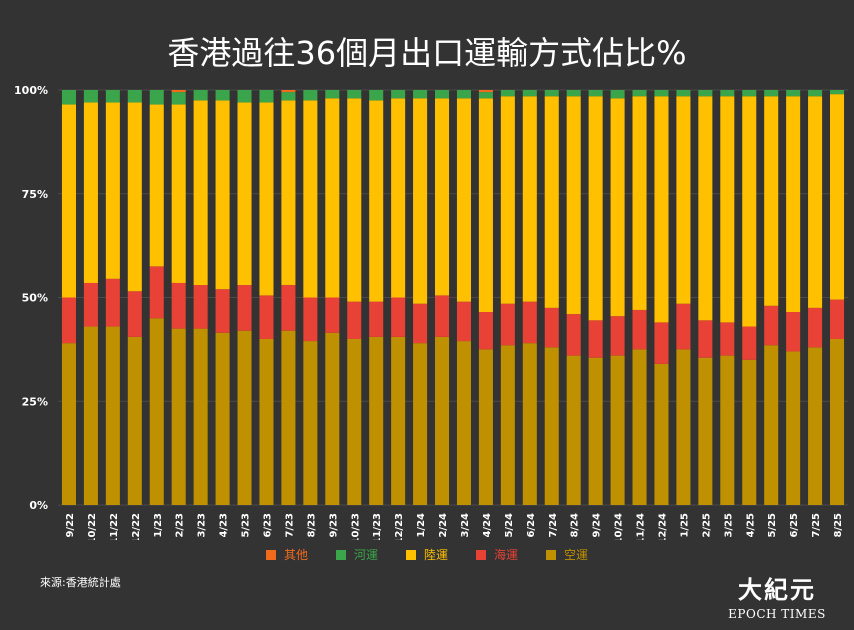 The image size is (854, 630). Describe the element at coordinates (180, 525) in the screenshot. I see `x-tick-label: 2/23` at that location.